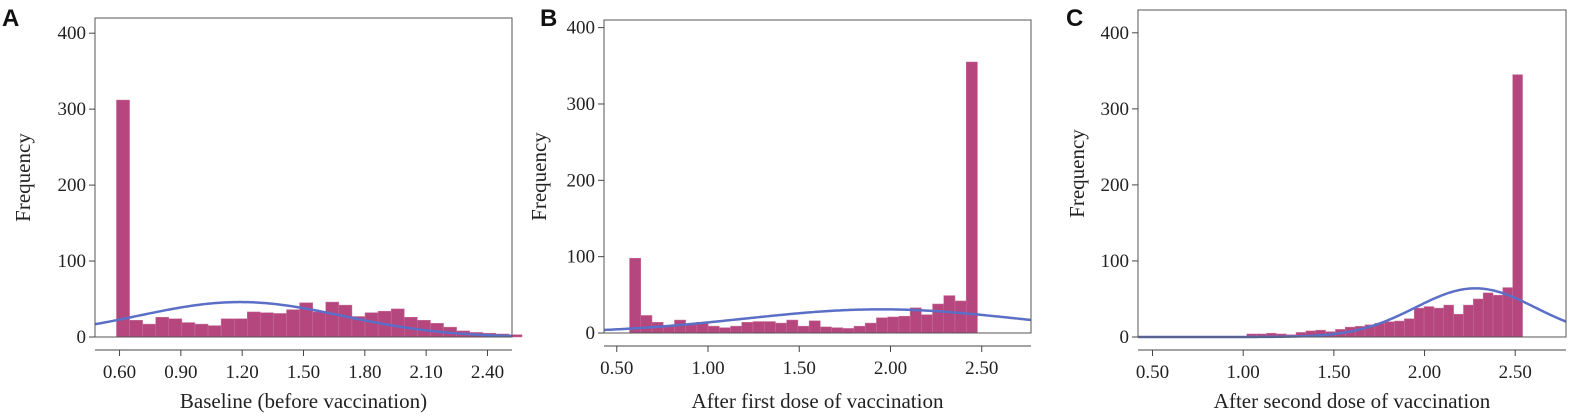 This screenshot has height=419, width=1594. What do you see at coordinates (10, 18) in the screenshot?
I see `panel-letter: A` at bounding box center [10, 18].